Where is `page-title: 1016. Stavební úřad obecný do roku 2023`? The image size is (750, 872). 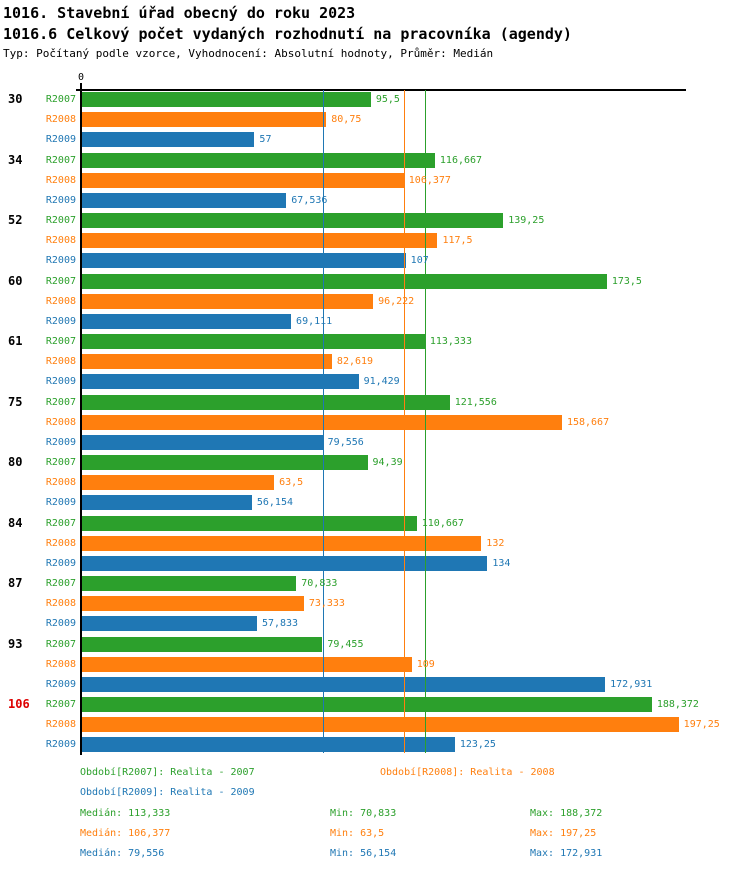
page-title: 1016. Stavební úřad obecný do roku 2023 is located at coordinates (179, 13).